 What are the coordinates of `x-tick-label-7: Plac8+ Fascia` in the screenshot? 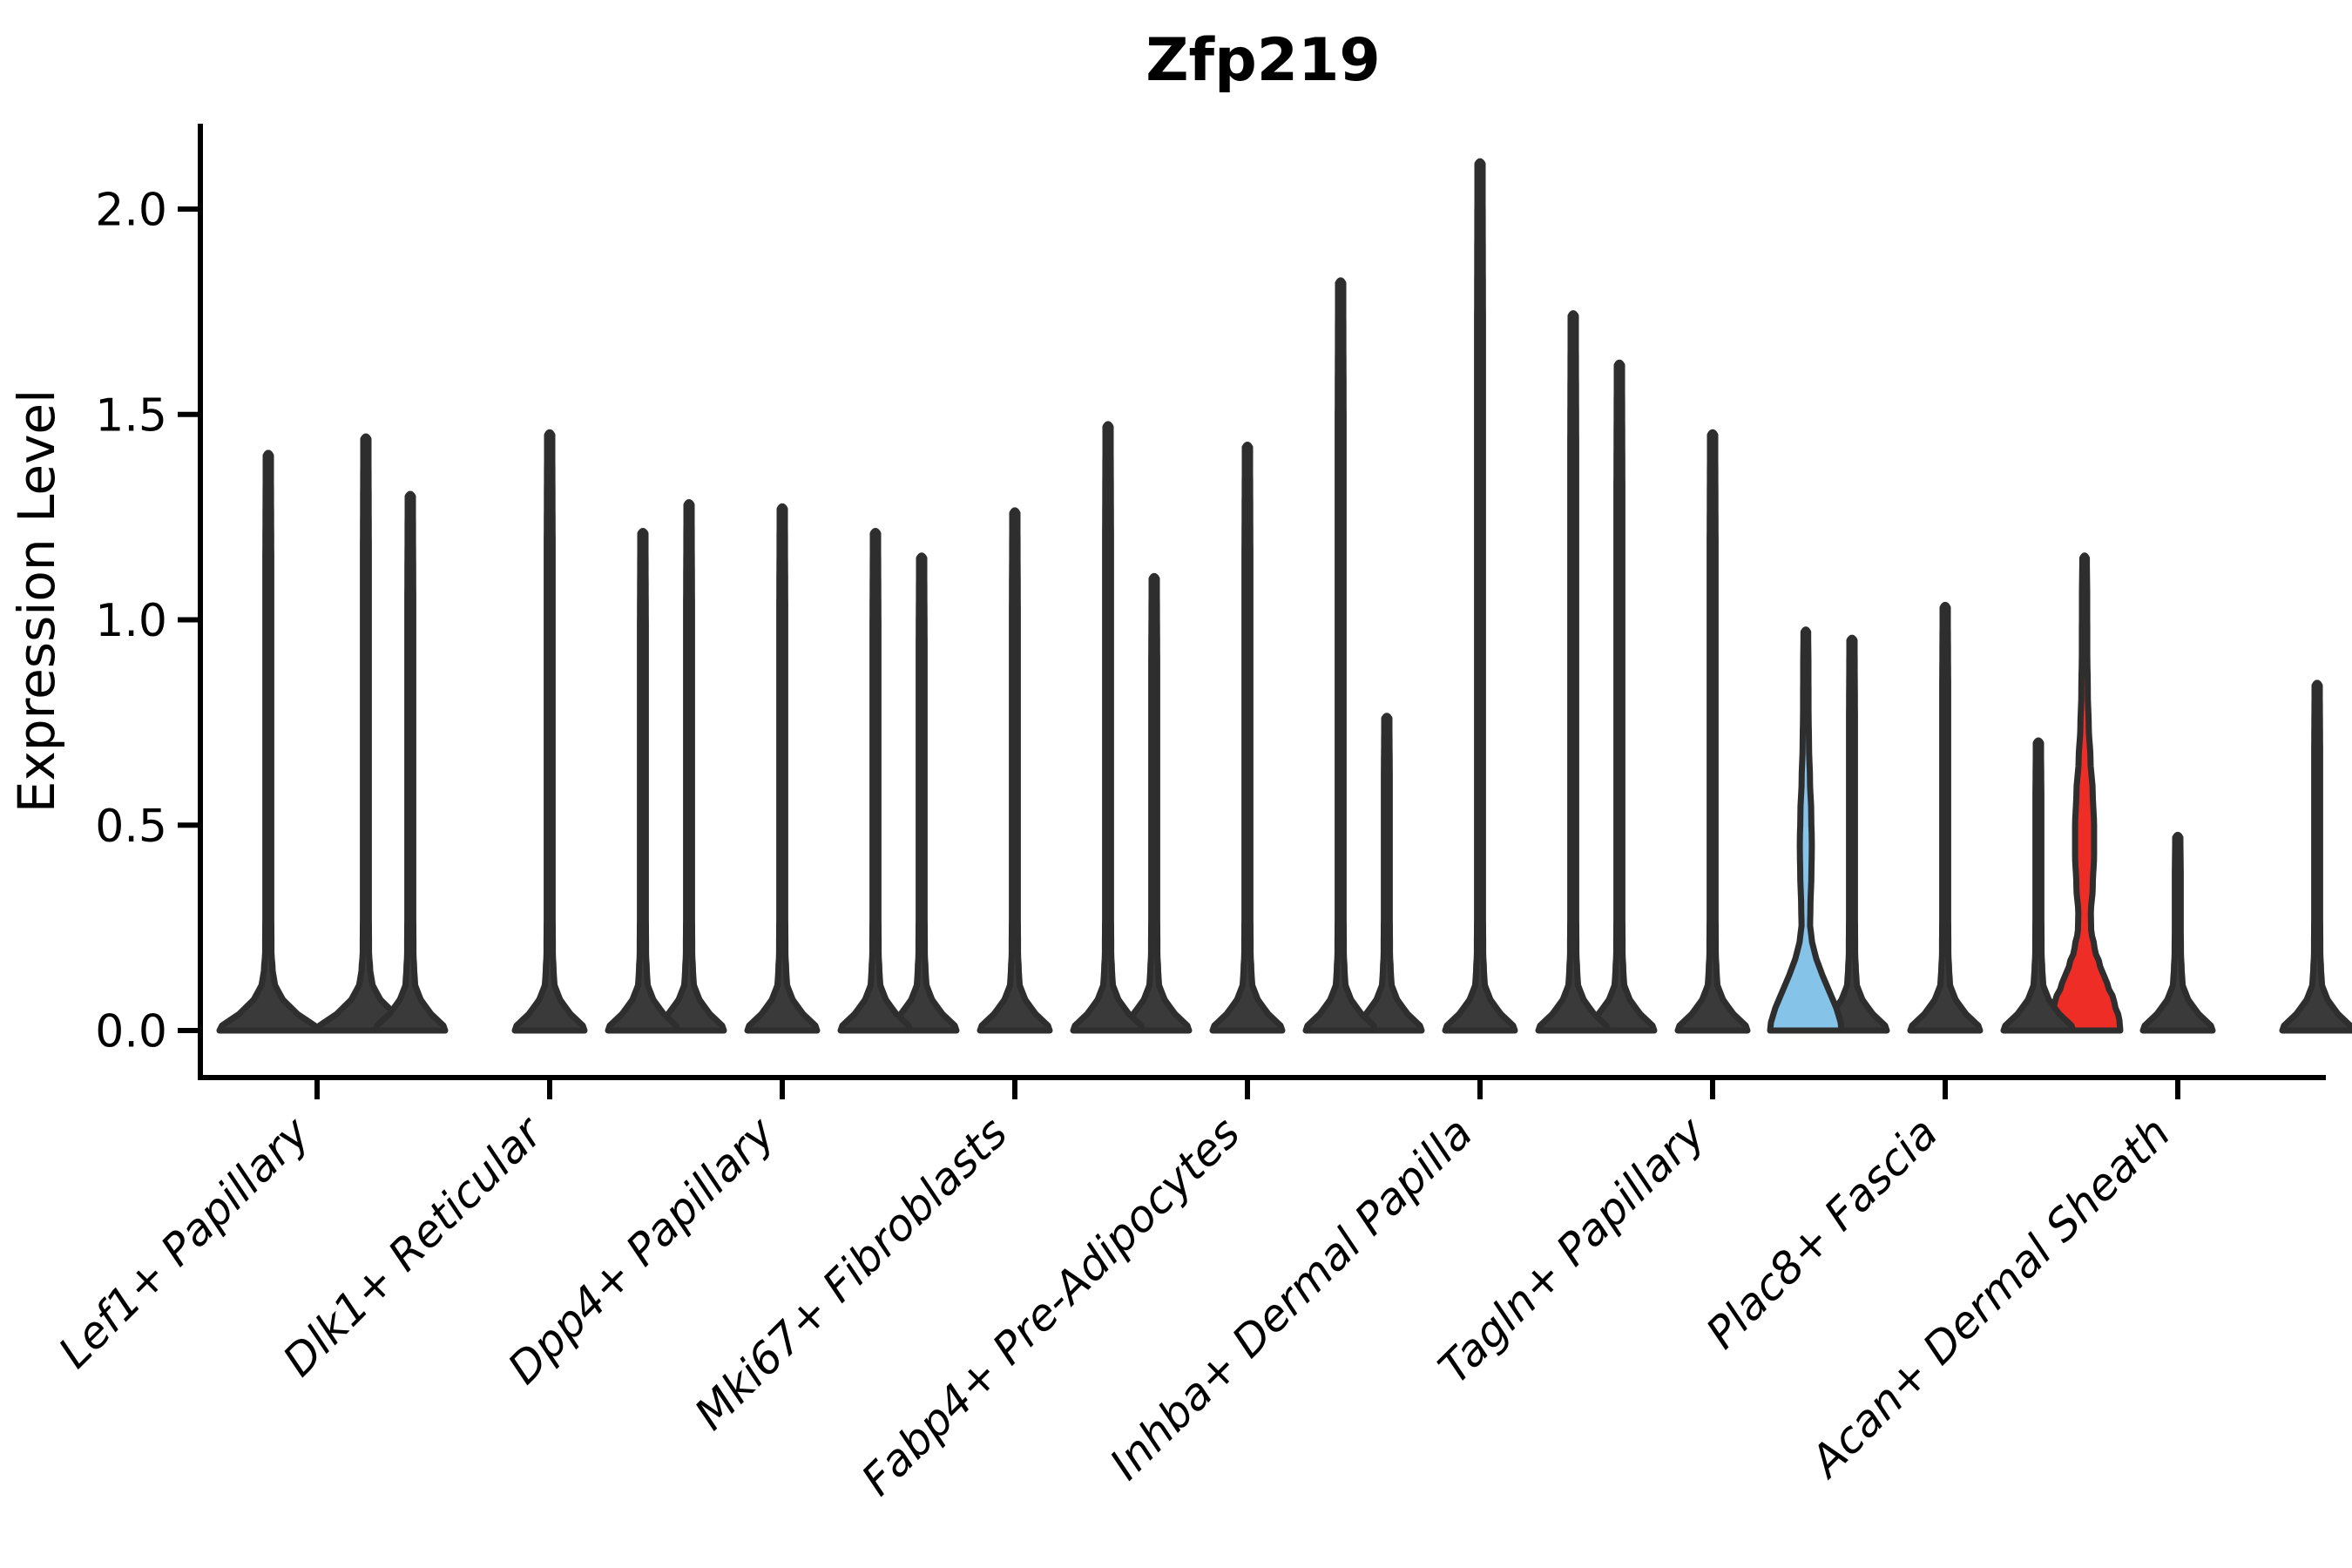 It's located at (1823, 1232).